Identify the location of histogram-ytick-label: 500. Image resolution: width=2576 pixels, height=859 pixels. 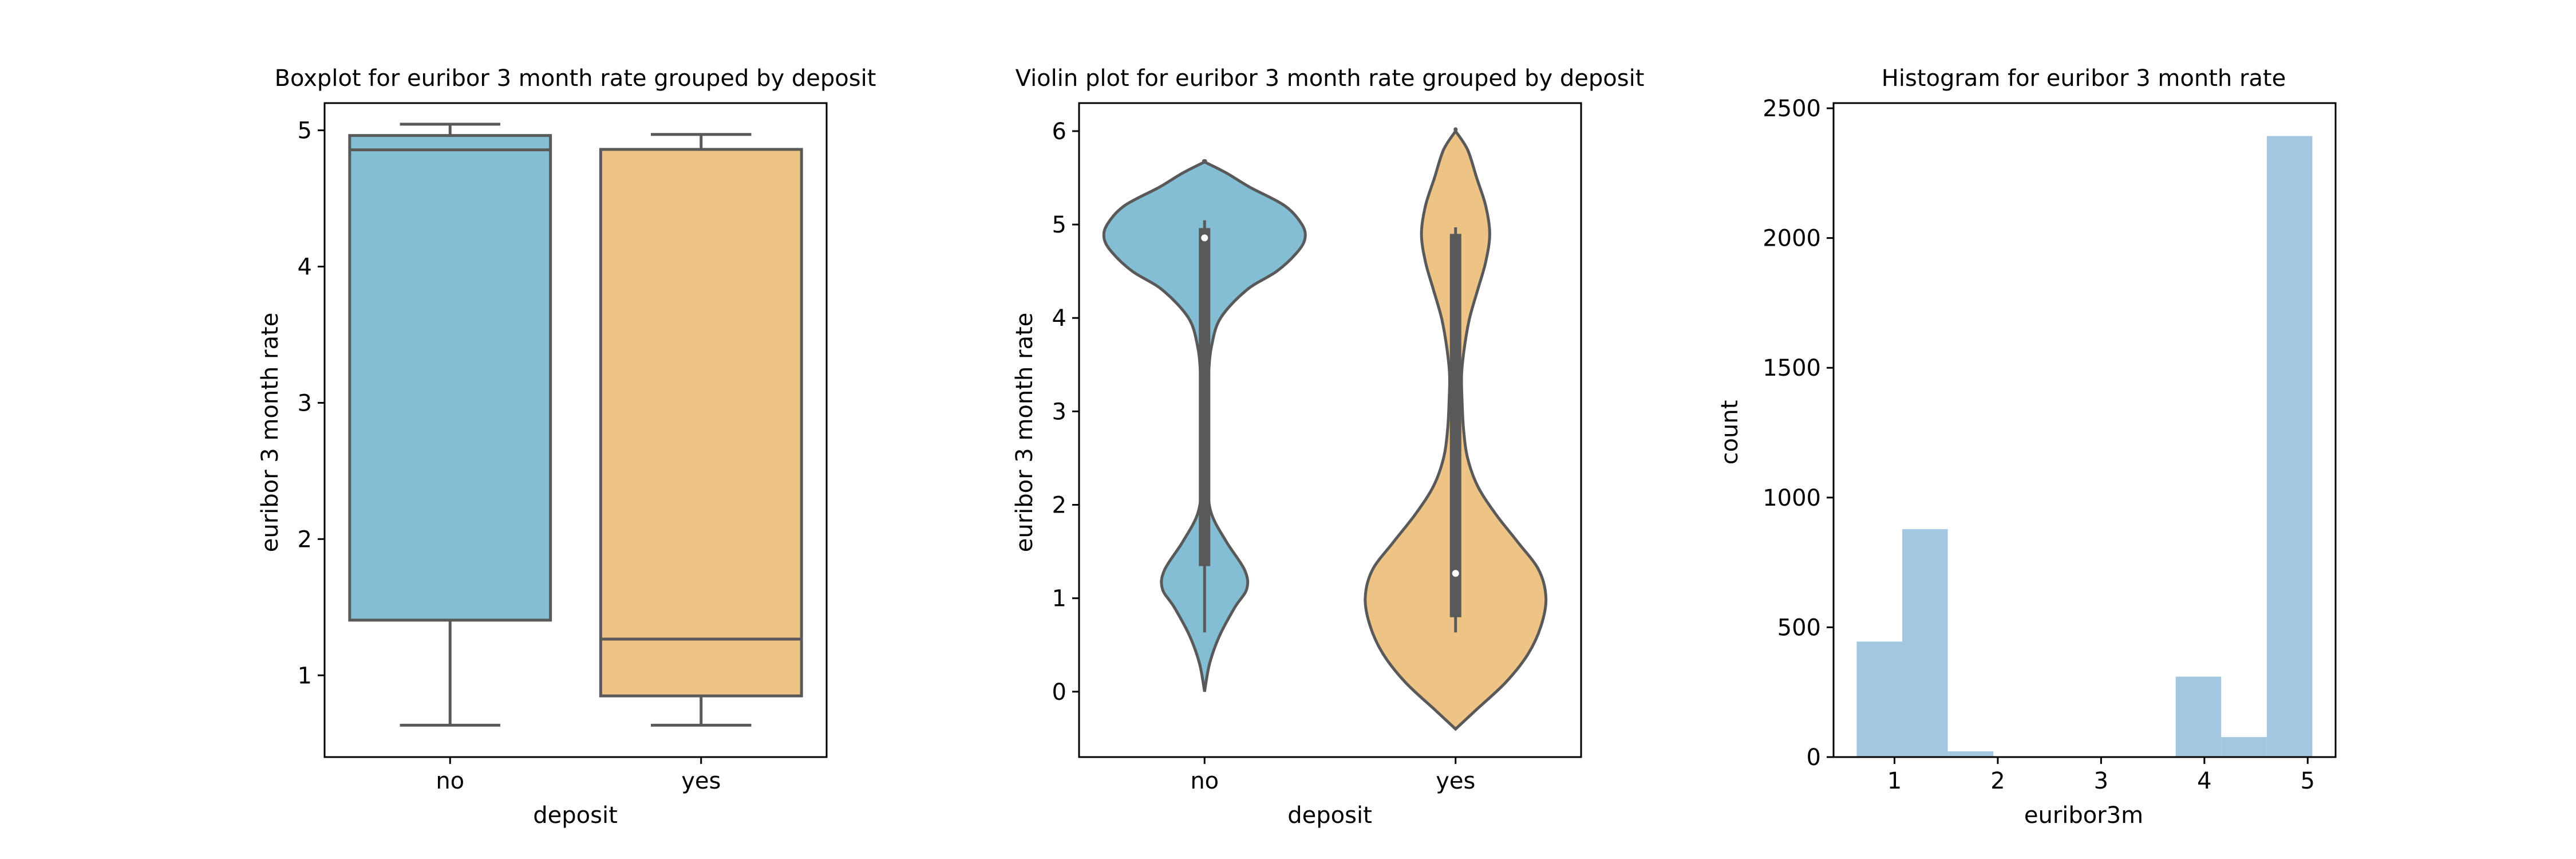
(1799, 627).